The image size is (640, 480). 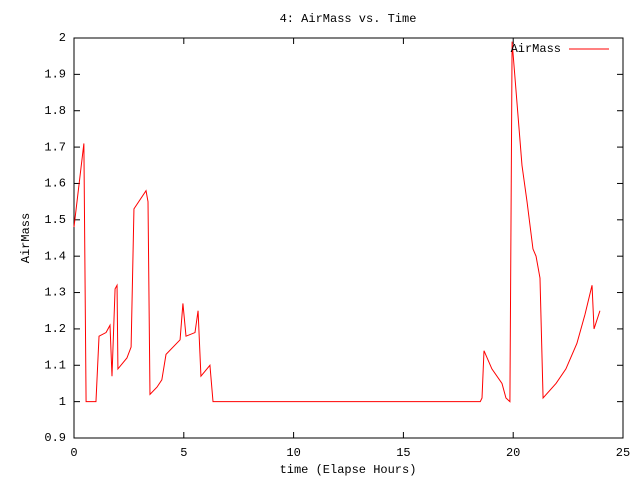 I want to click on y-tick-label: 0.9, so click(x=55, y=438).